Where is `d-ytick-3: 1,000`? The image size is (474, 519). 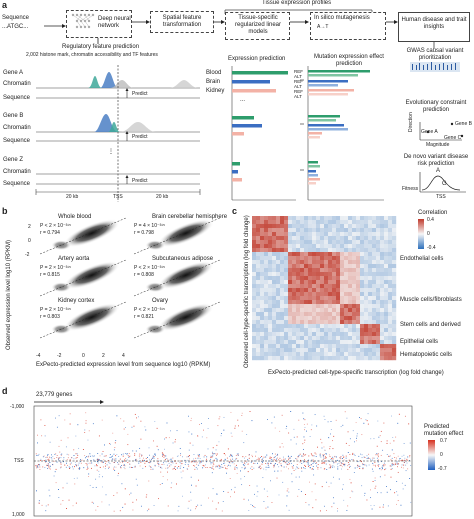
d-ytick-3: 1,000 is located at coordinates (18, 515).